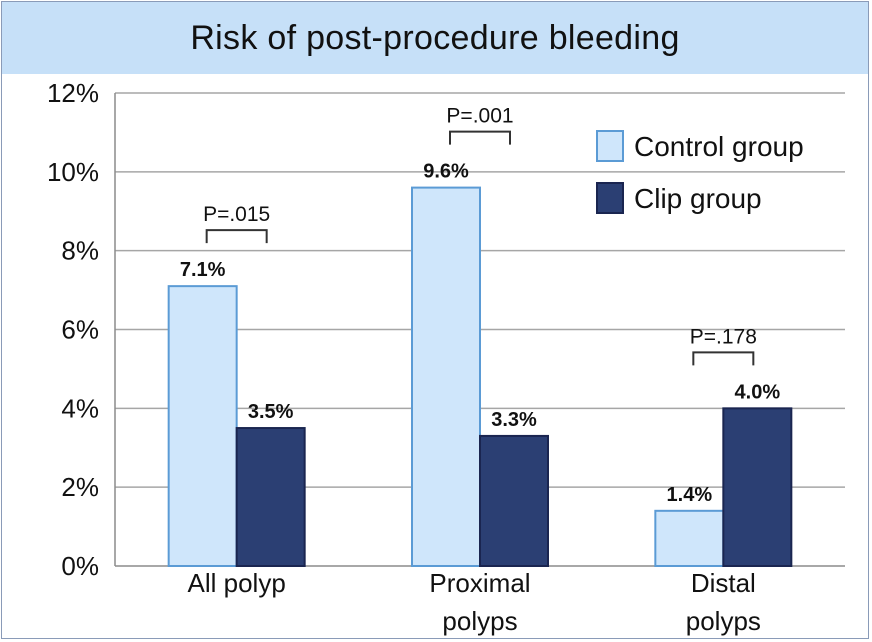 Image resolution: width=872 pixels, height=642 pixels. Describe the element at coordinates (719, 146) in the screenshot. I see `legend-label: Control group` at that location.